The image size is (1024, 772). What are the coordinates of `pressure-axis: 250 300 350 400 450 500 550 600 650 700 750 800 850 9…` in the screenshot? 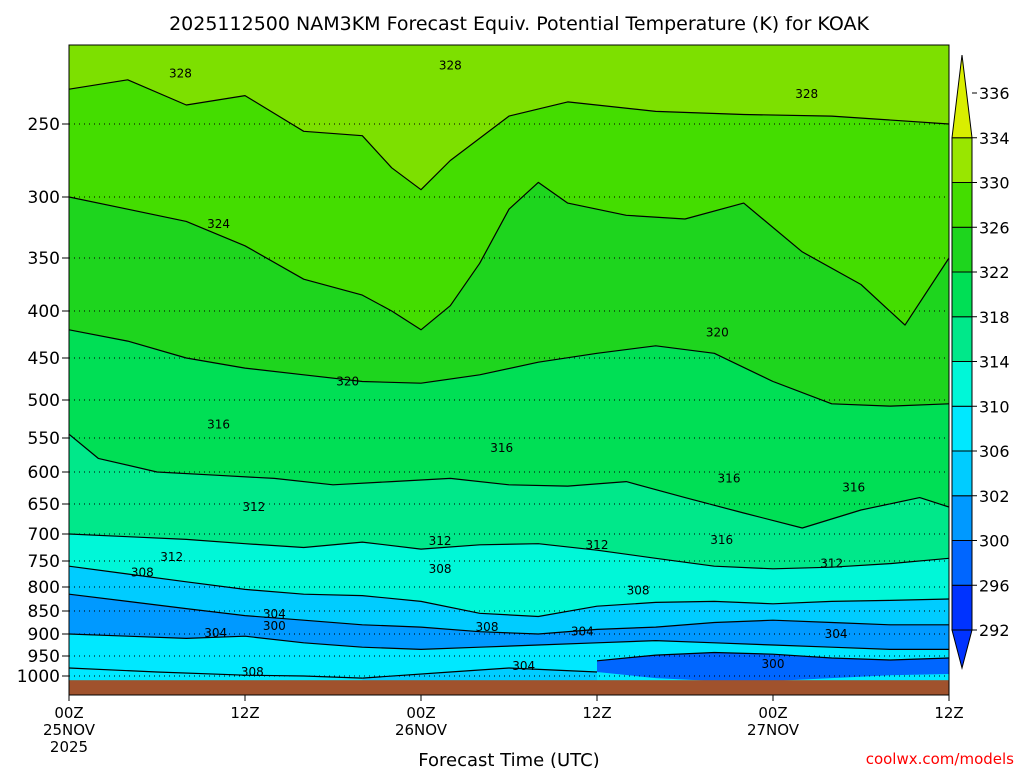 It's located at (43, 401).